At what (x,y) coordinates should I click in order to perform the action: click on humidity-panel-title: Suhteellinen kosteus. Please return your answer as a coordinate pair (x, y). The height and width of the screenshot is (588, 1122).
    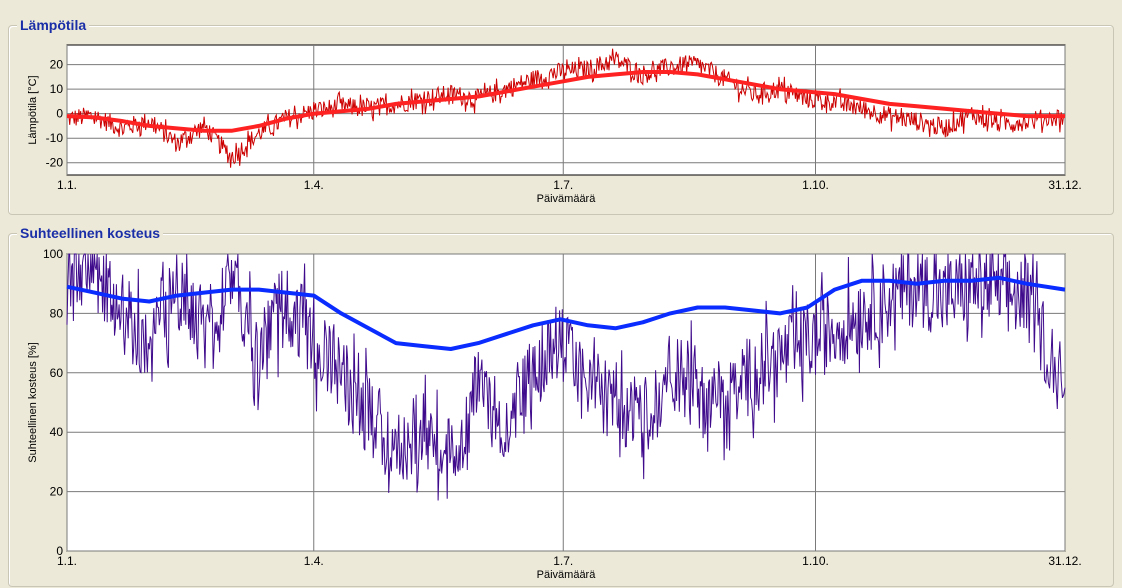
    Looking at the image, I should click on (90, 233).